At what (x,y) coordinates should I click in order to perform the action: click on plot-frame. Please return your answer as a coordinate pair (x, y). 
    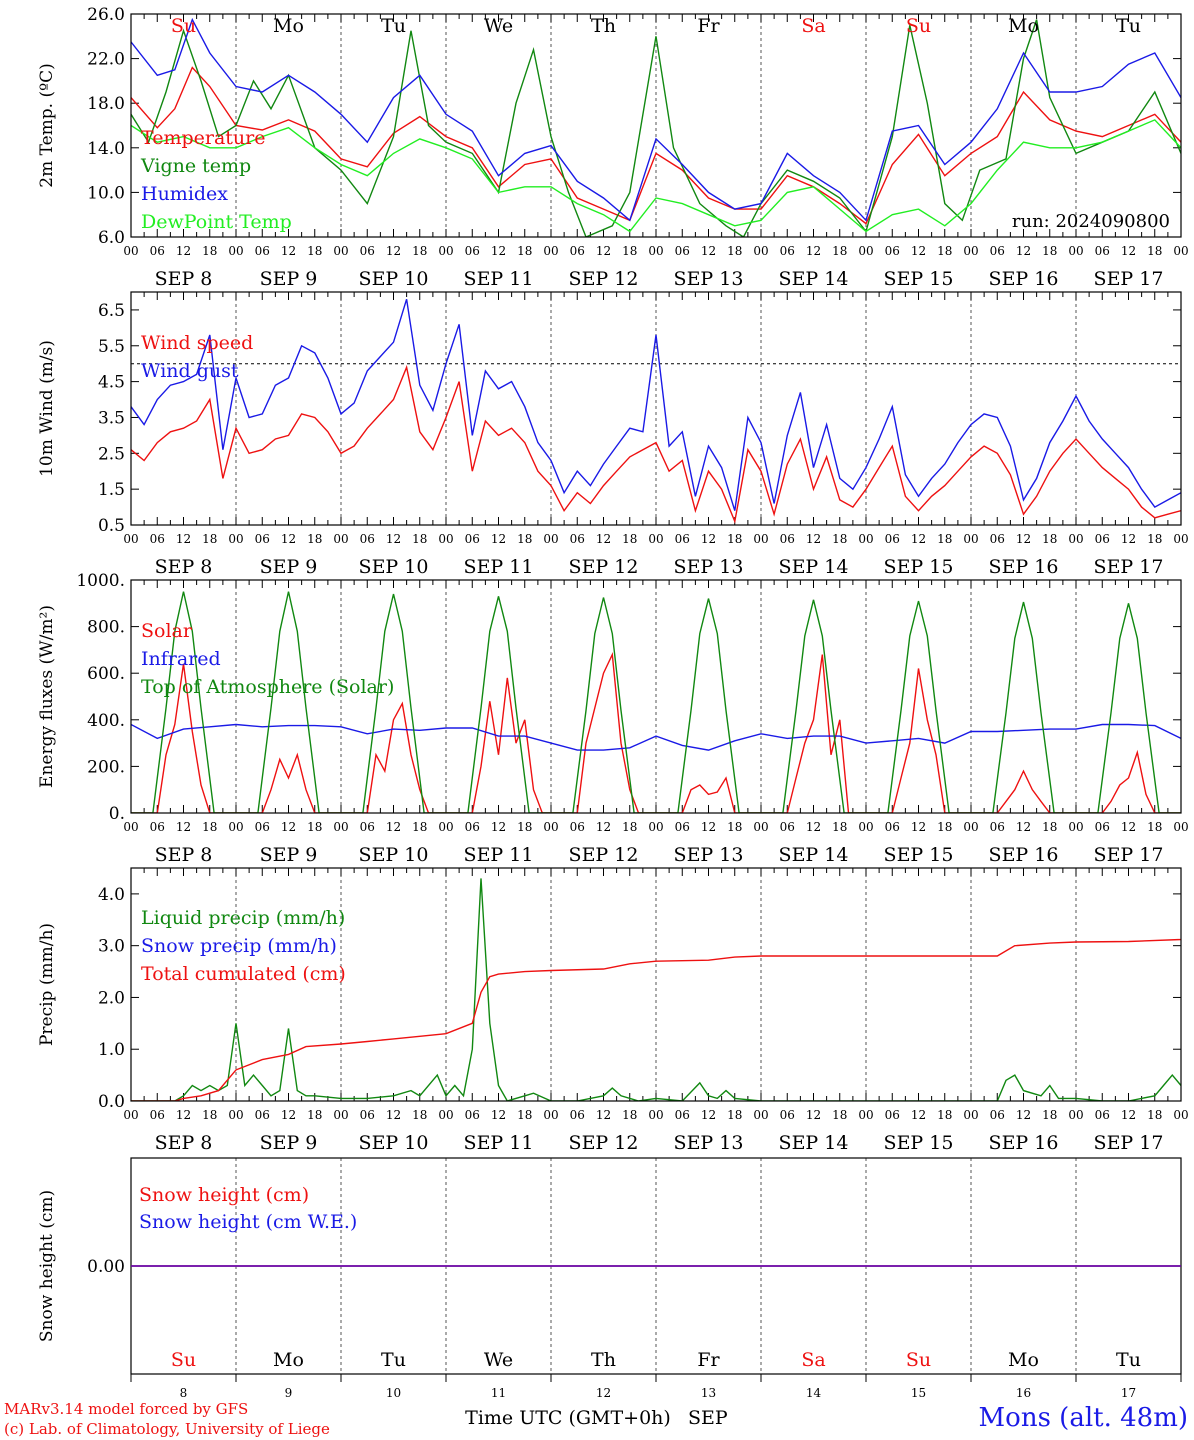
    Looking at the image, I should click on (656, 696).